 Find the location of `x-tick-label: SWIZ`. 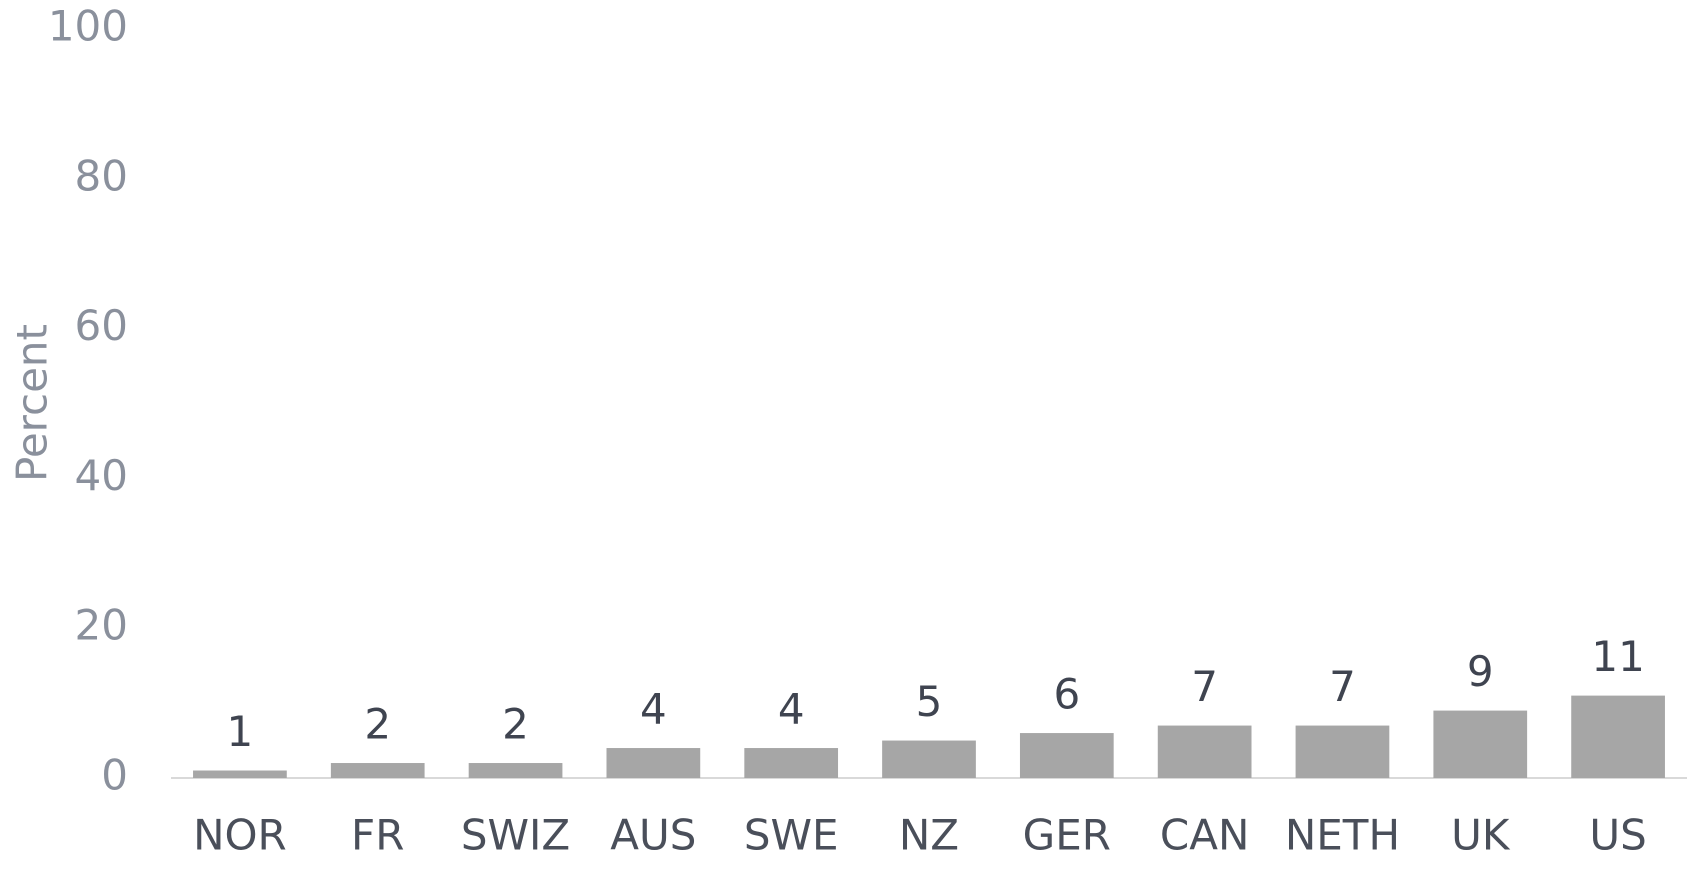

x-tick-label: SWIZ is located at coordinates (515, 835).